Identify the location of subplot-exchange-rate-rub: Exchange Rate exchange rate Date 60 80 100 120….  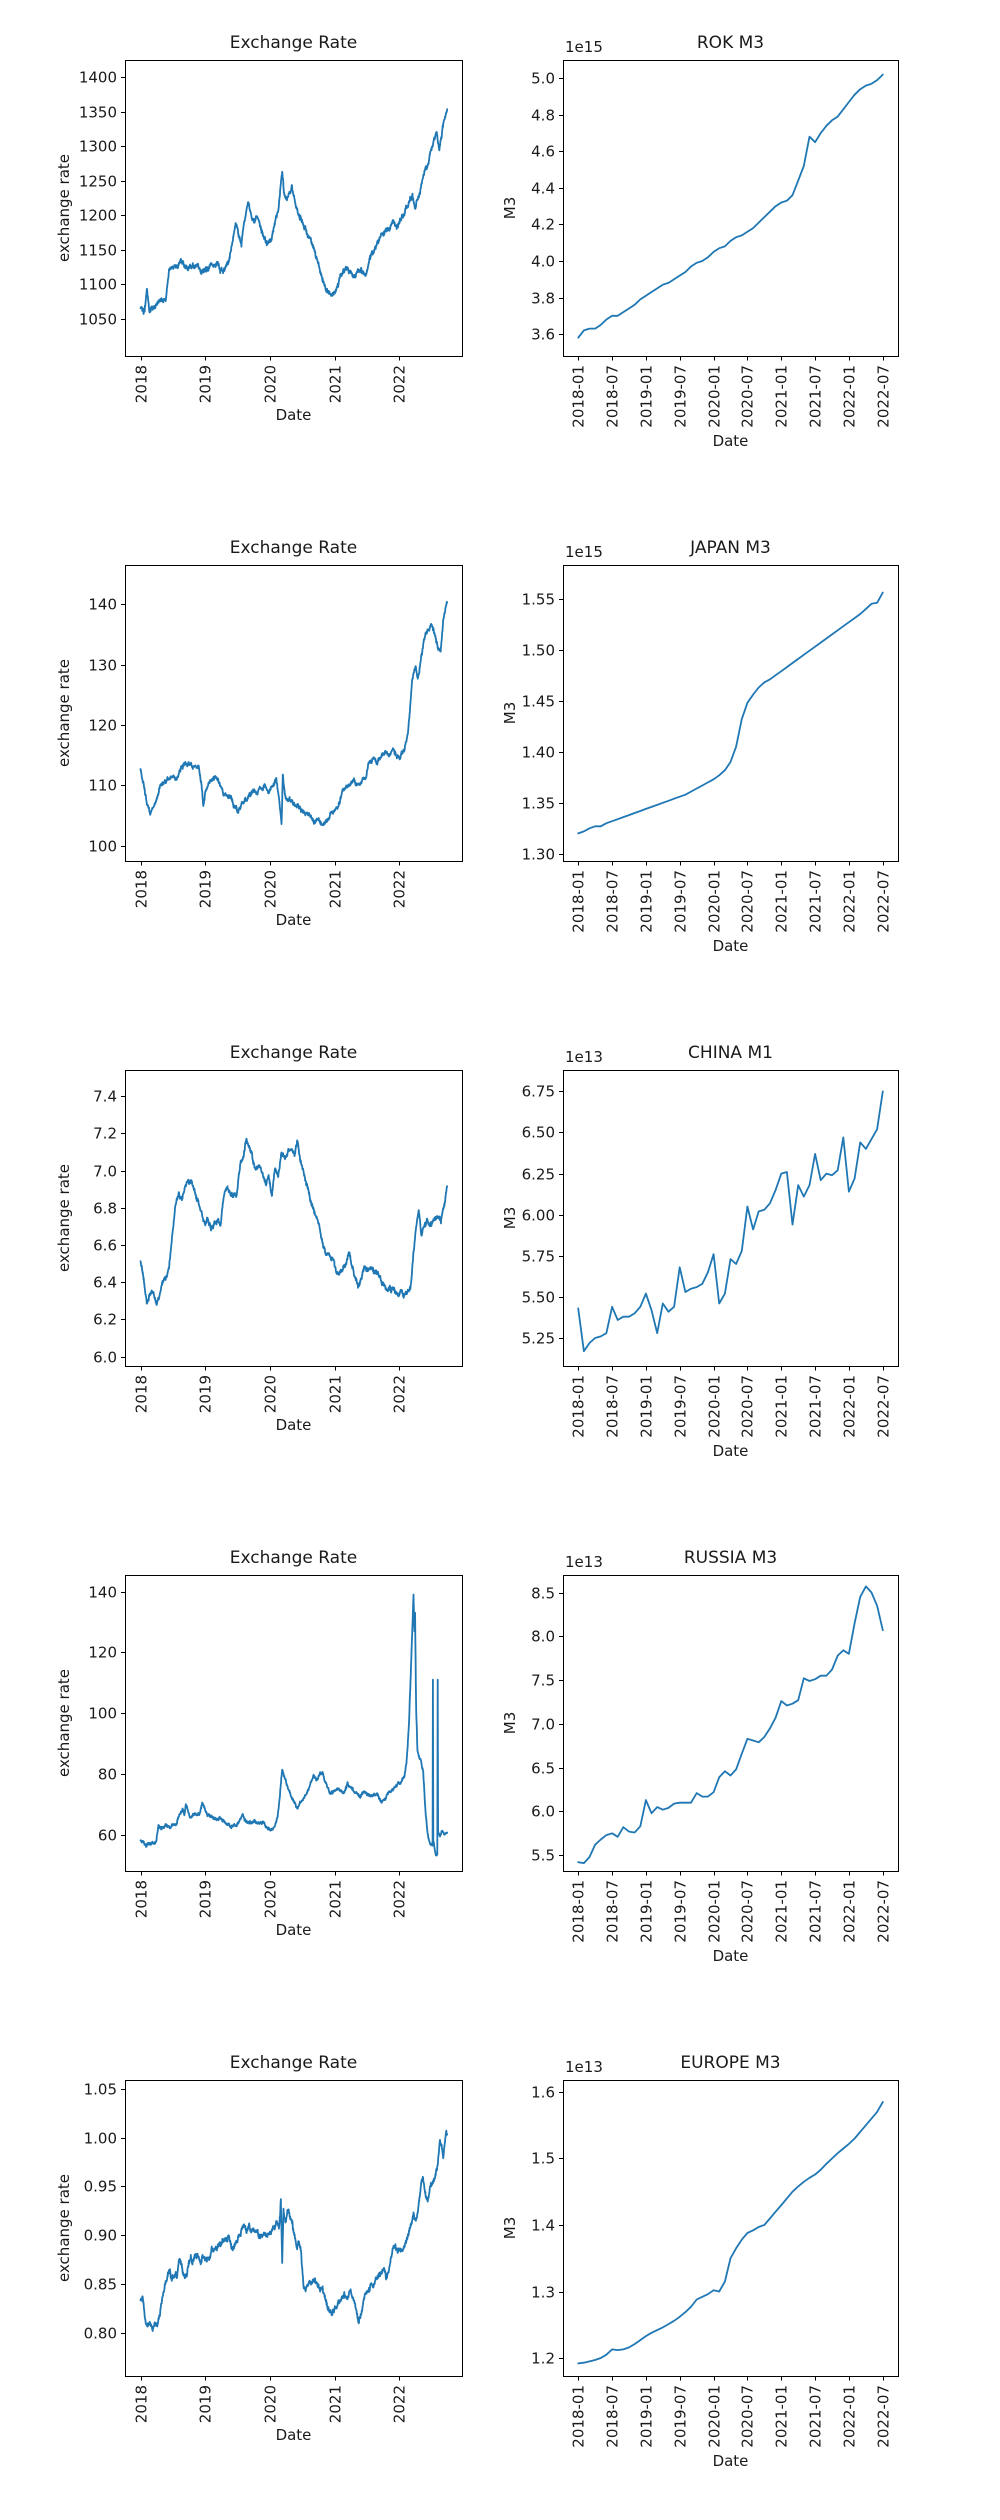
(259, 1743).